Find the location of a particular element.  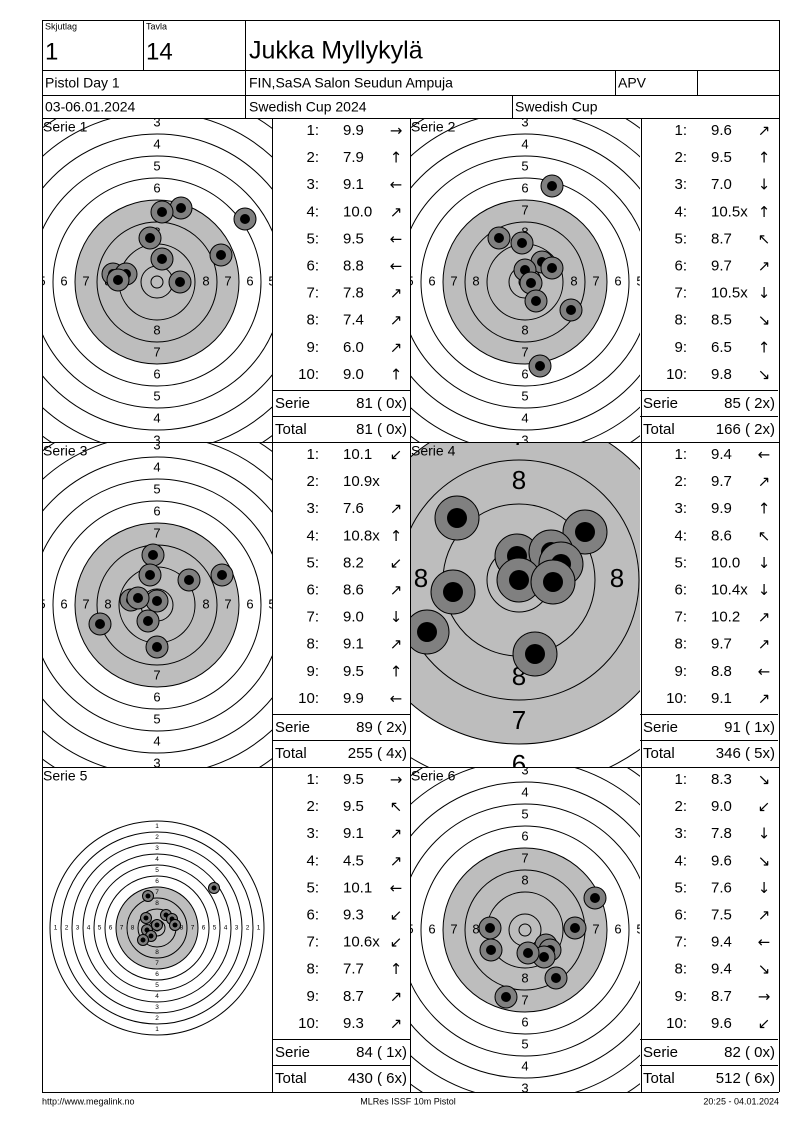

total-score: 430 ( 6x) is located at coordinates (377, 1078).